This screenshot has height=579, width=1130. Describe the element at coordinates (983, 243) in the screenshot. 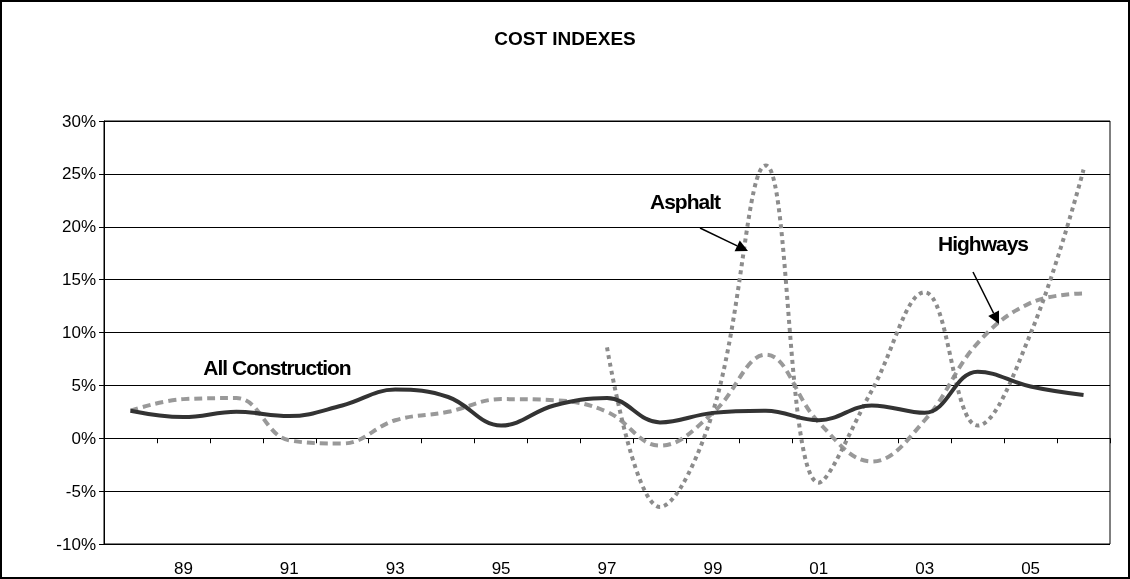

I see `text: Highways` at that location.